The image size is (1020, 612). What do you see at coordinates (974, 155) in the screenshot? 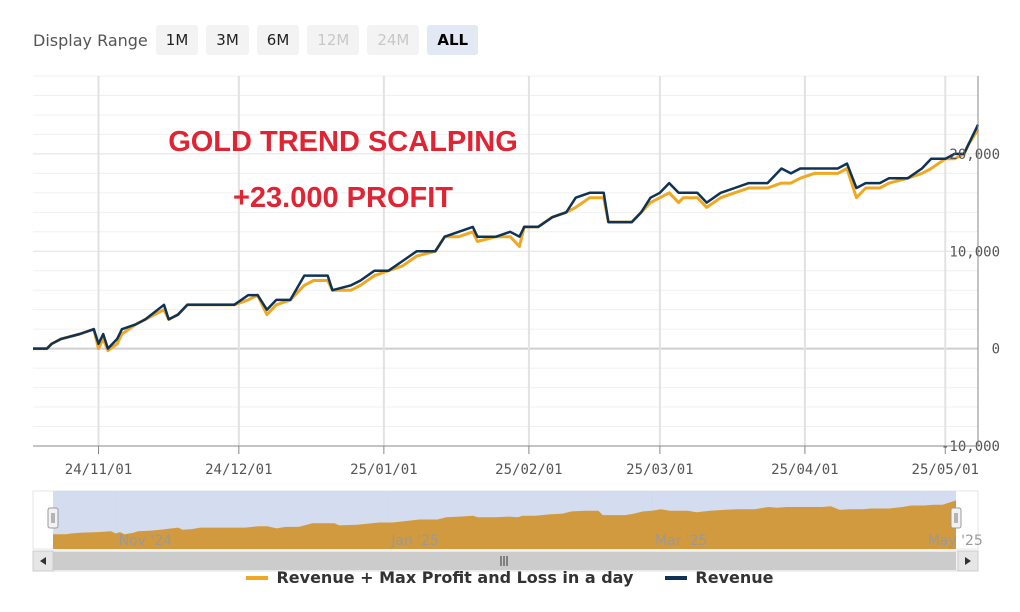
I see `y-tick-label: 20,000` at bounding box center [974, 155].